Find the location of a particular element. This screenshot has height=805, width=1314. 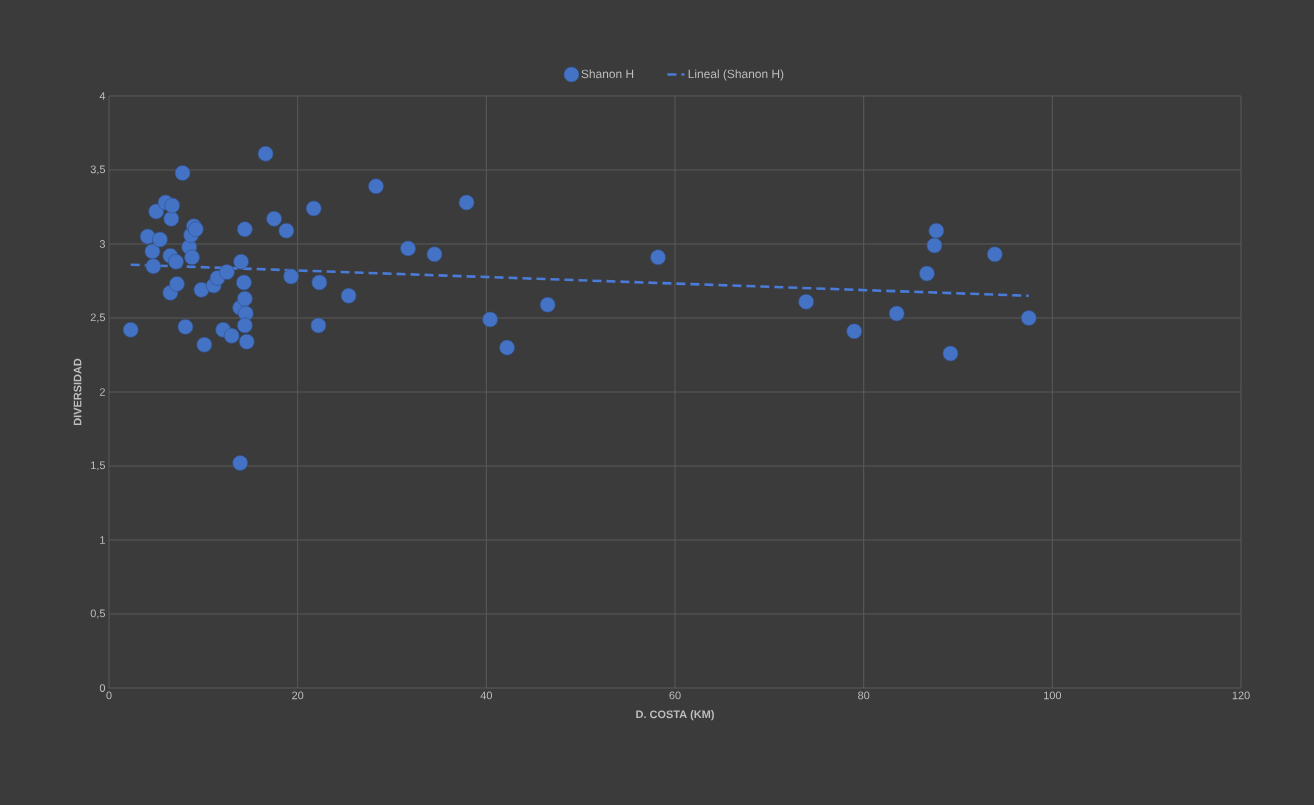

x-tick-label: 20 is located at coordinates (298, 695).